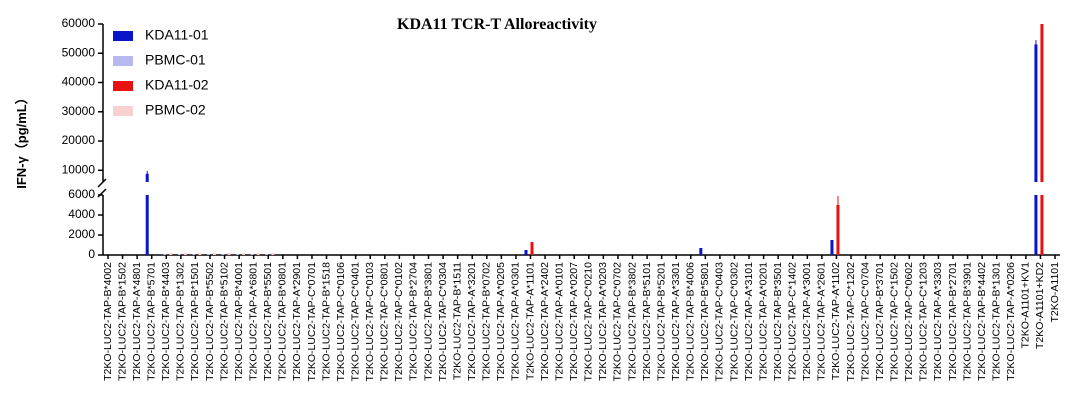  Describe the element at coordinates (603, 321) in the screenshot. I see `x-tick-label: T2KO-LUC2-TAP-A*0203` at that location.